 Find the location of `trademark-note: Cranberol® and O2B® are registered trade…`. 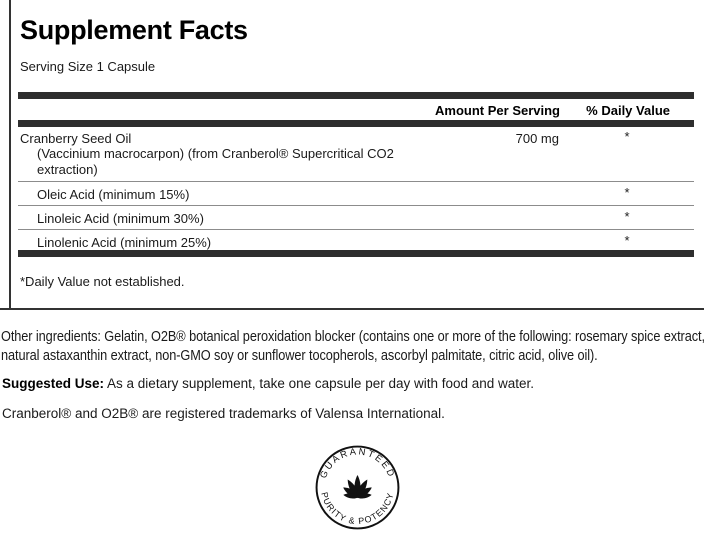

trademark-note: Cranberol® and O2B® are registered trade… is located at coordinates (223, 413).